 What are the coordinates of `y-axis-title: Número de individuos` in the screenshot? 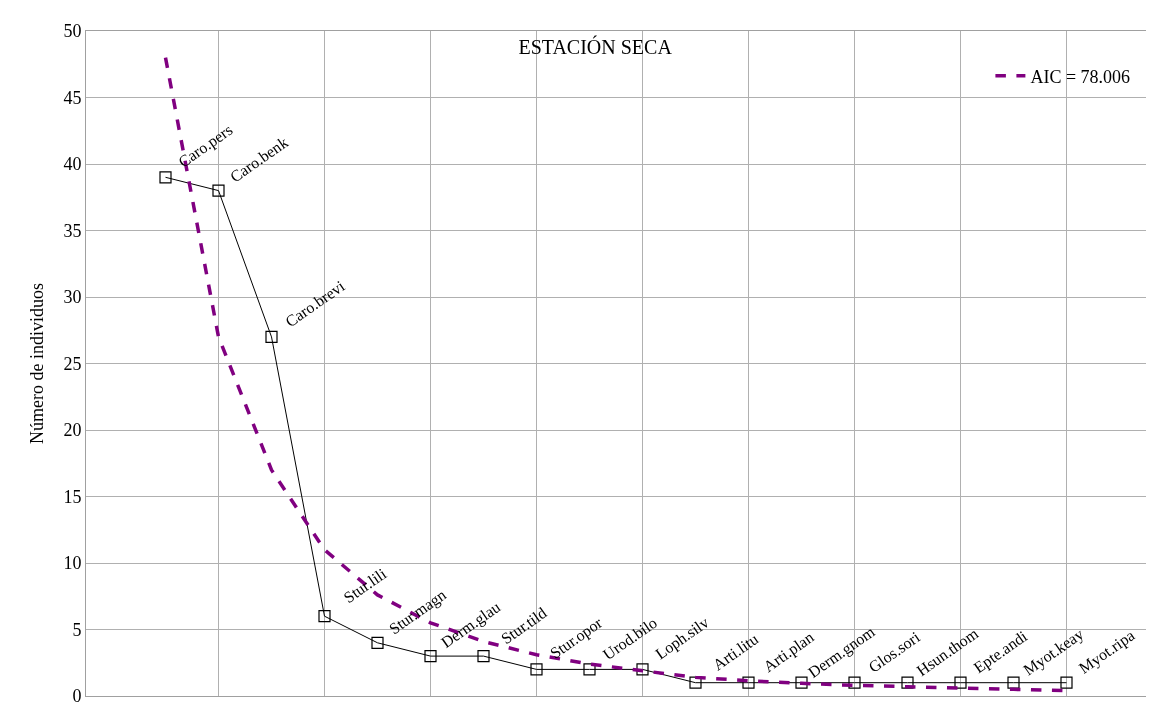 It's located at (36, 363).